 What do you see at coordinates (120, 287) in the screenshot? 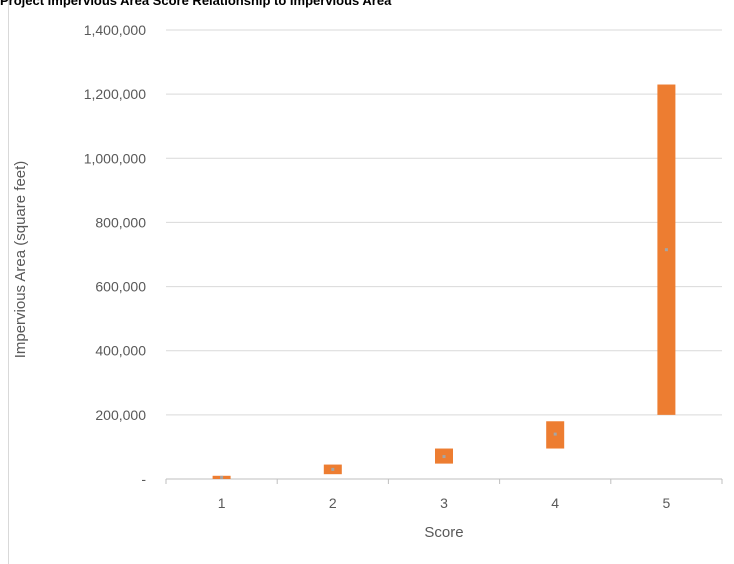
I see `y-tick-label: 600,000` at bounding box center [120, 287].